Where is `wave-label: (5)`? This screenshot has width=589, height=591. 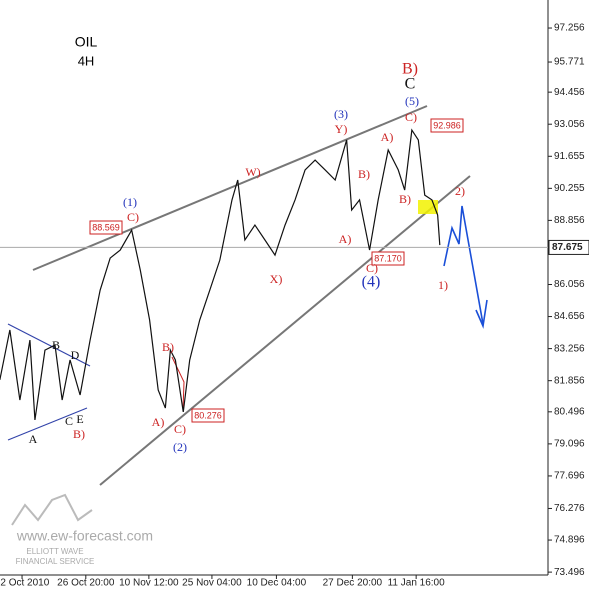
wave-label: (5) is located at coordinates (412, 101).